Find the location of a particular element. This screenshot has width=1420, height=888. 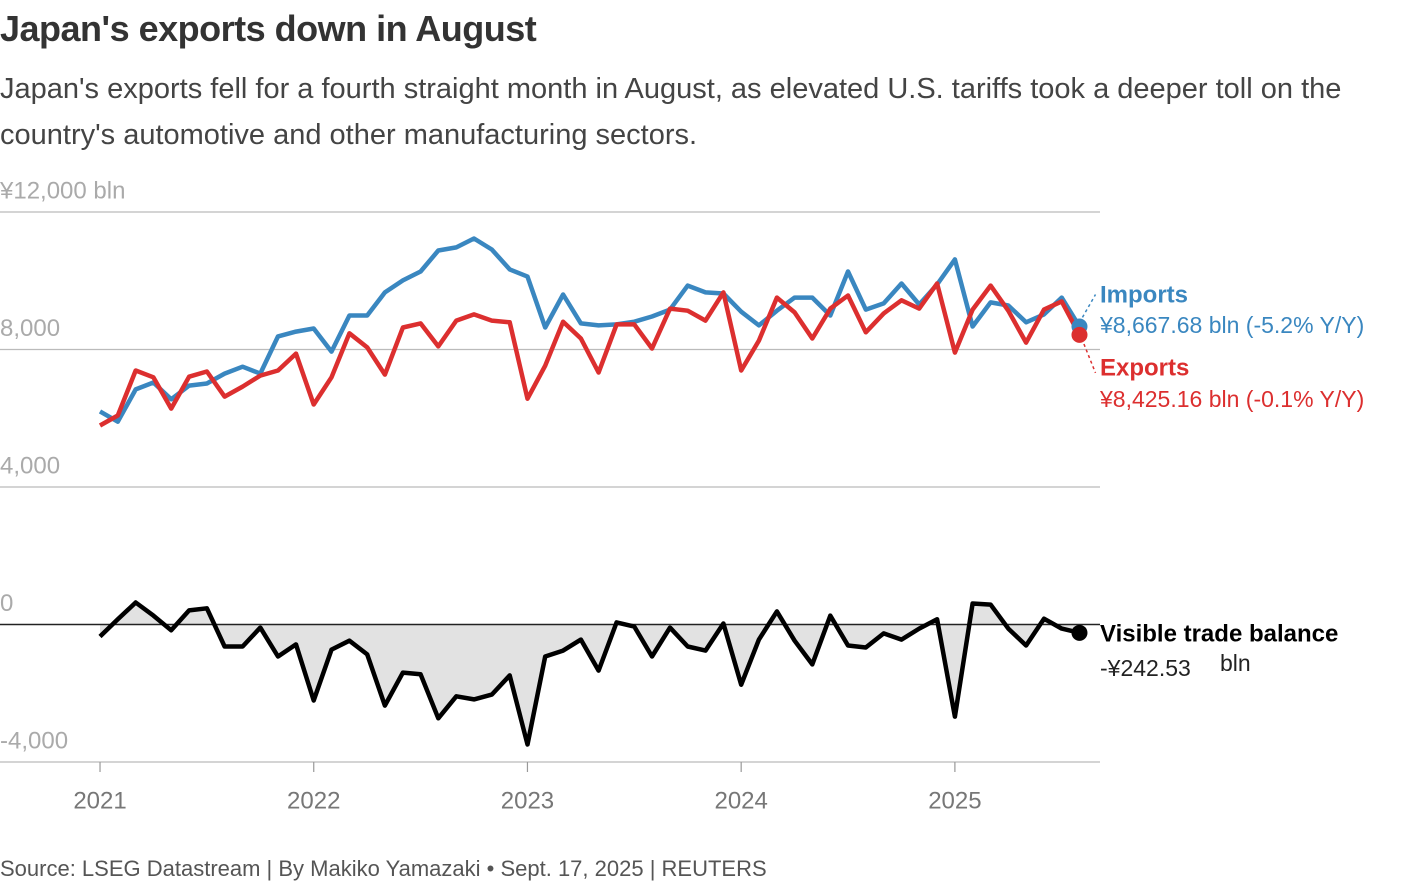

legend-label: Exports is located at coordinates (1144, 367).